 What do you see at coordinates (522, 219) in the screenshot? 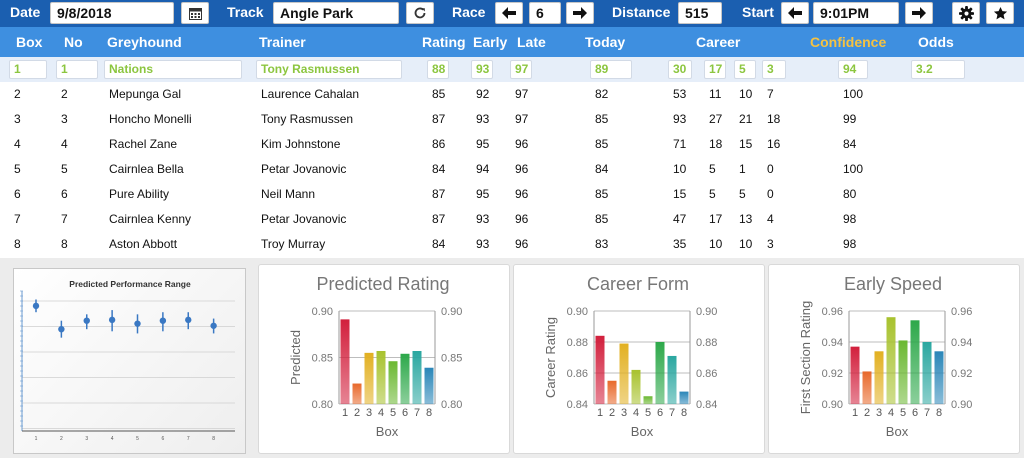
I see `cell-late: 96` at bounding box center [522, 219].